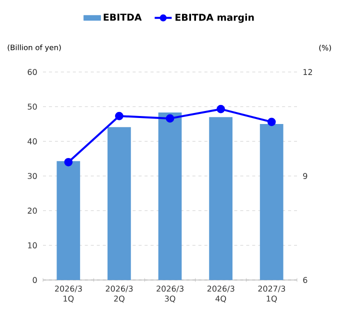 The height and width of the screenshot is (330, 345). Describe the element at coordinates (215, 18) in the screenshot. I see `legend-label: EBITDA margin` at that location.